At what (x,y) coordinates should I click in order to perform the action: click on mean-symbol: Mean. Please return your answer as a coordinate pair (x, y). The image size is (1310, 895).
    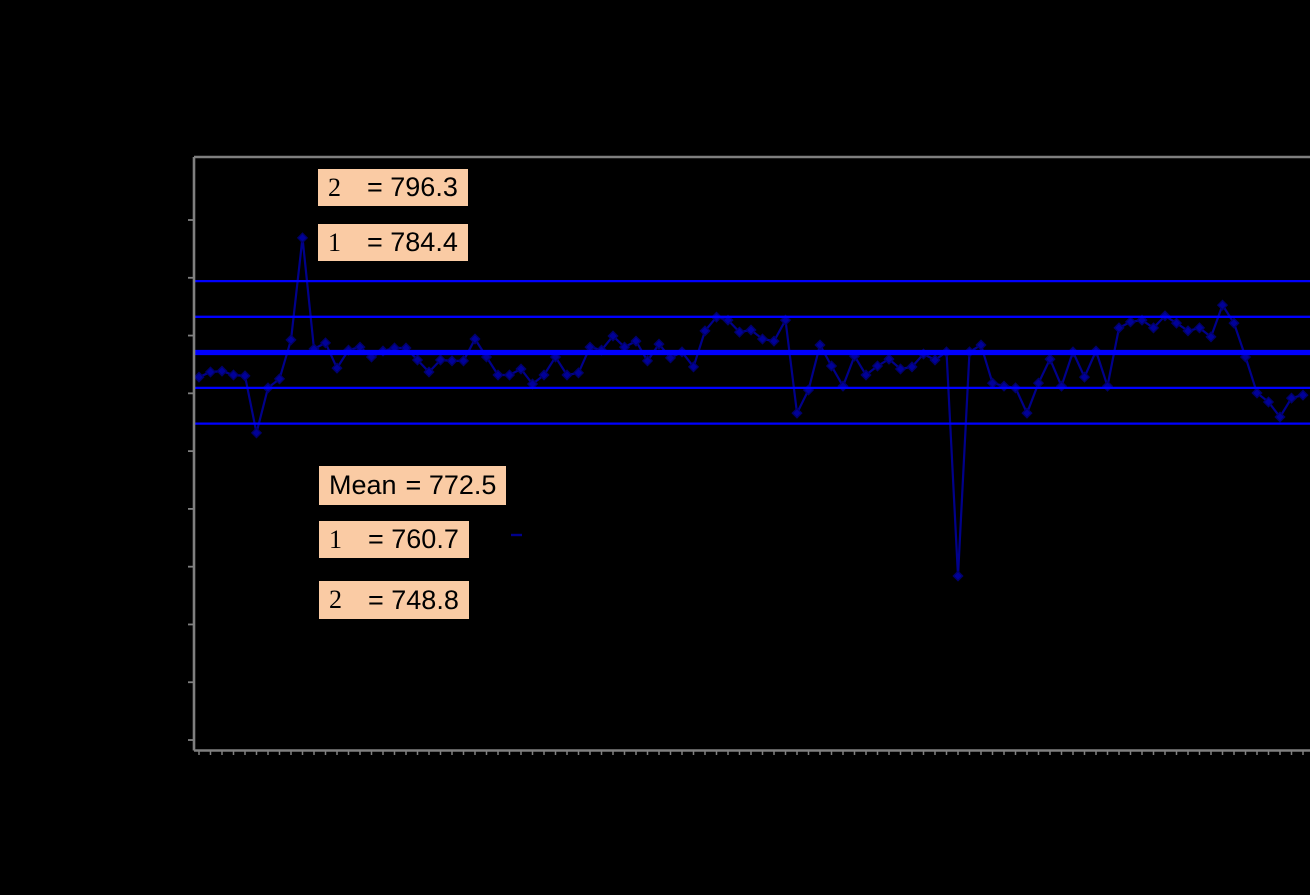
    Looking at the image, I should click on (363, 485).